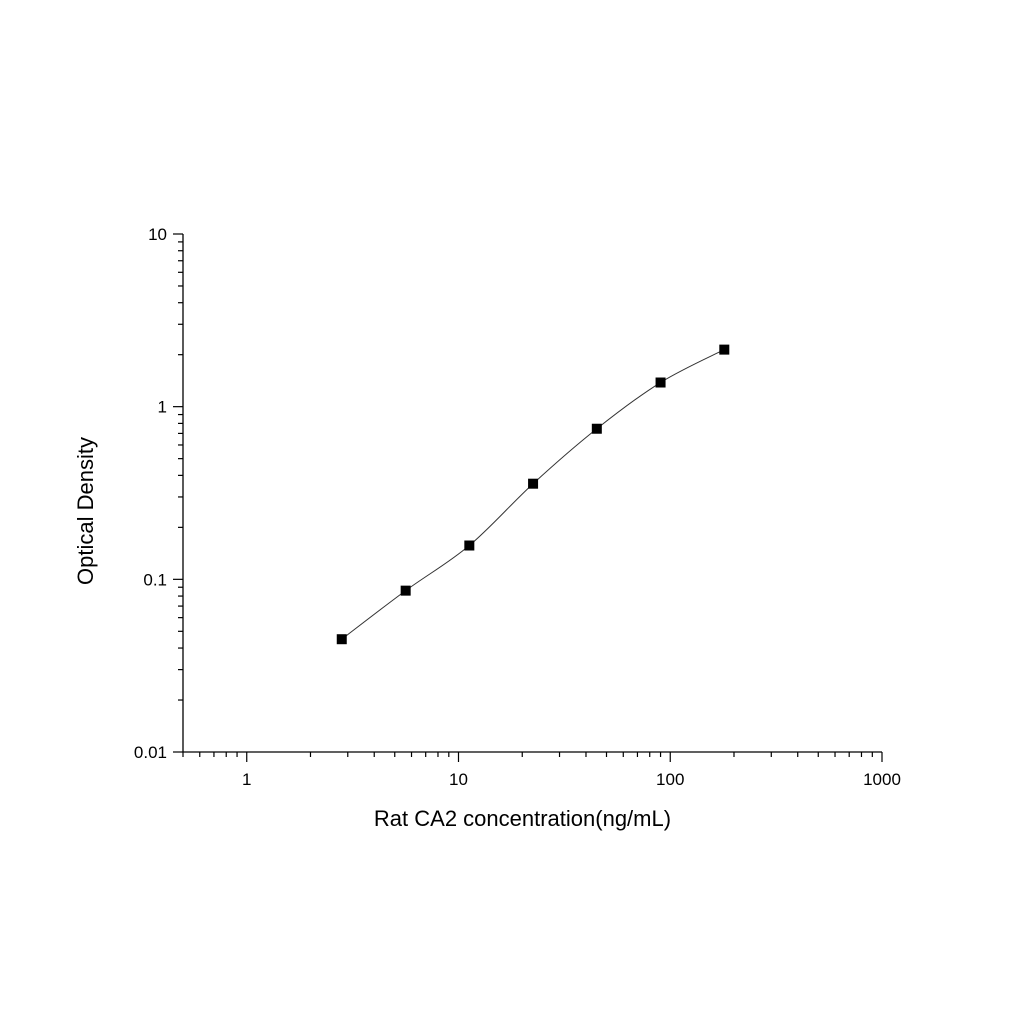  I want to click on y-tick-label: 0.01, so click(150, 752).